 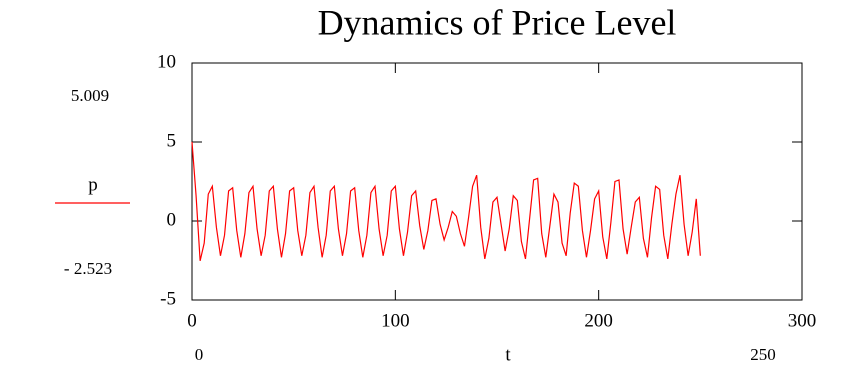 What do you see at coordinates (395, 320) in the screenshot?
I see `x-tick-label: 100` at bounding box center [395, 320].